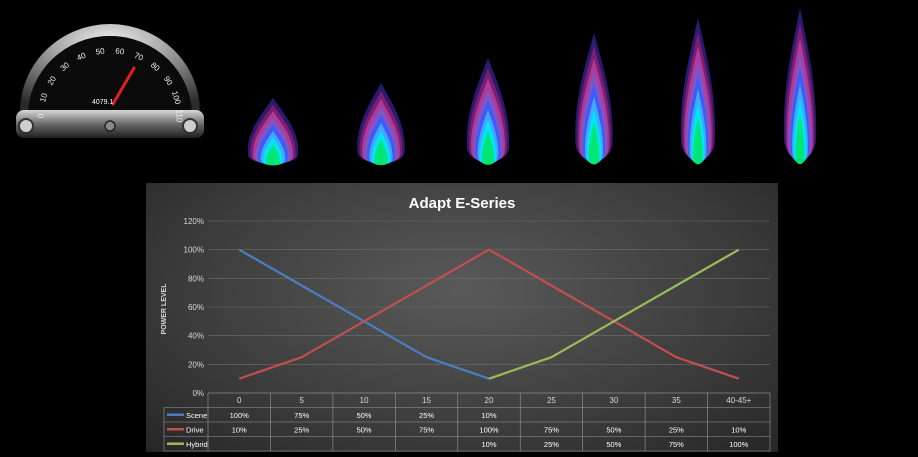 The width and height of the screenshot is (918, 457). What do you see at coordinates (164, 309) in the screenshot?
I see `y-axis-label: POWER LEVEL` at bounding box center [164, 309].